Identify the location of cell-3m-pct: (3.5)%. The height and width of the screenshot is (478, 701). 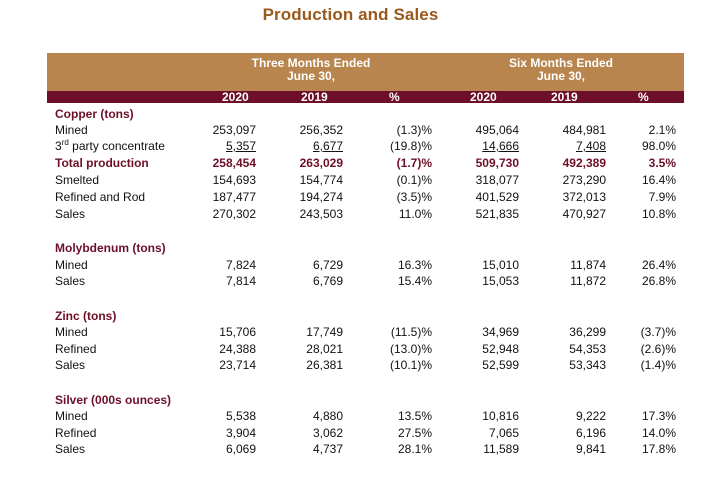
(414, 197).